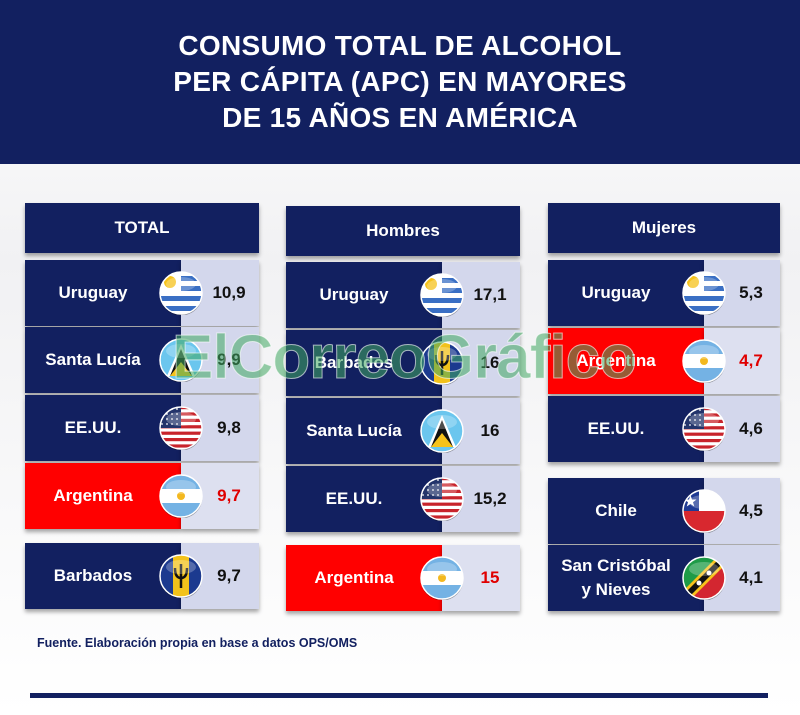 The image size is (800, 715). I want to click on table-row: Argentina 4,7, so click(664, 361).